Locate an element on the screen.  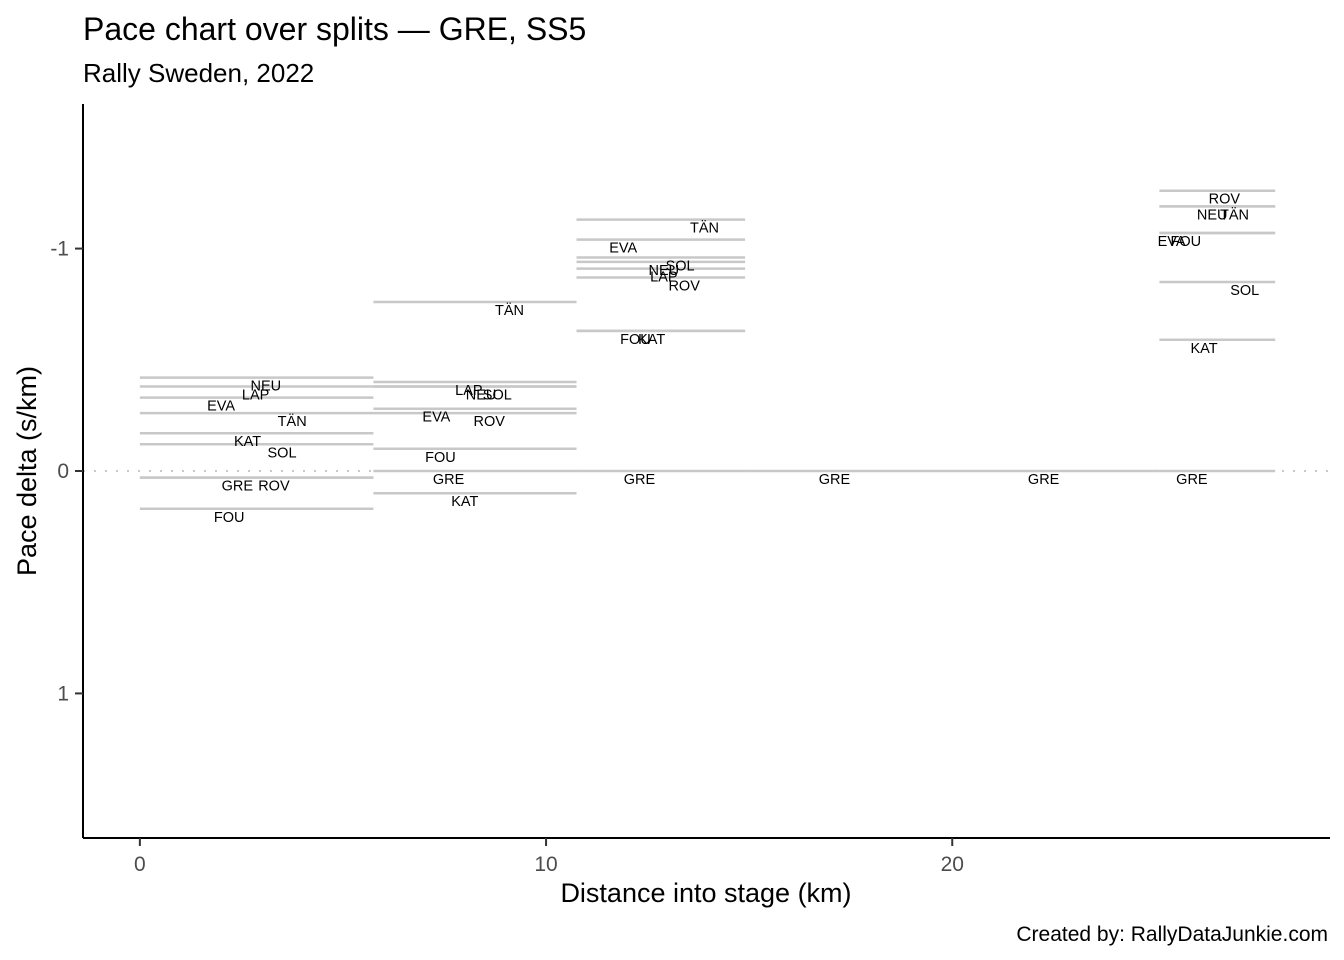
x-tick-label: 20 is located at coordinates (952, 864).